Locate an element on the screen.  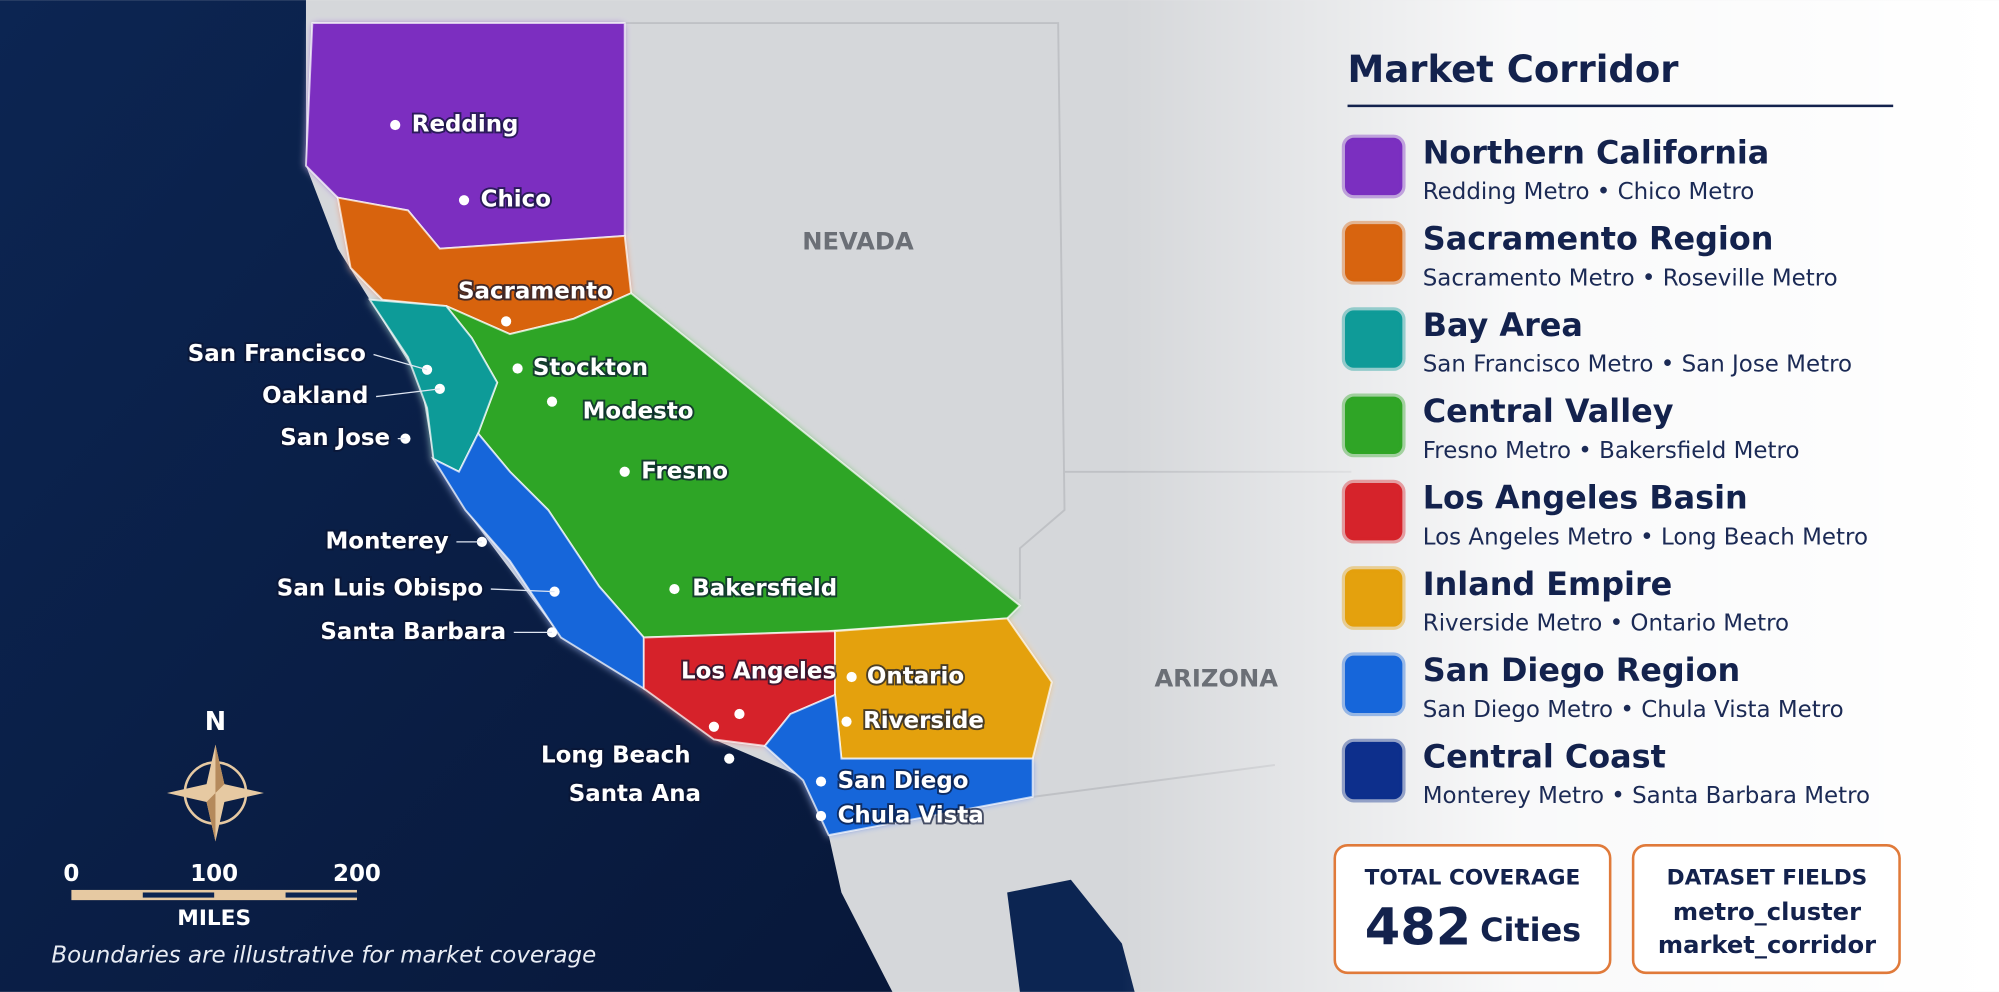
city-label: Santa Ana is located at coordinates (635, 794).